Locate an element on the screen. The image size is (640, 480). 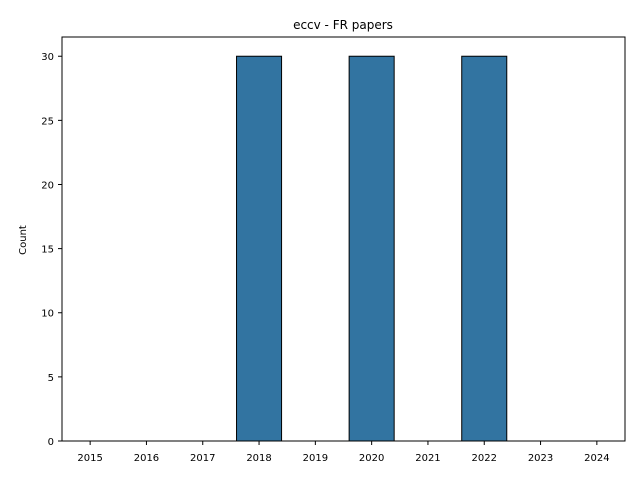
x-tick-label: 2021 is located at coordinates (427, 458).